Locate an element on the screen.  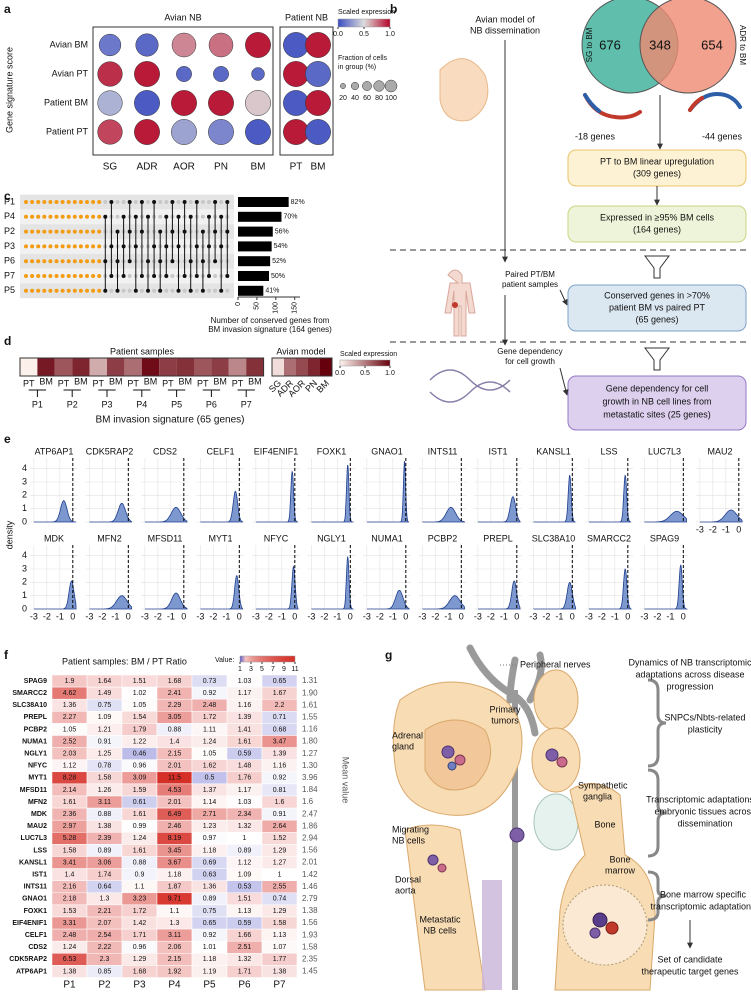
cell-value: 1.39 is located at coordinates (280, 753).